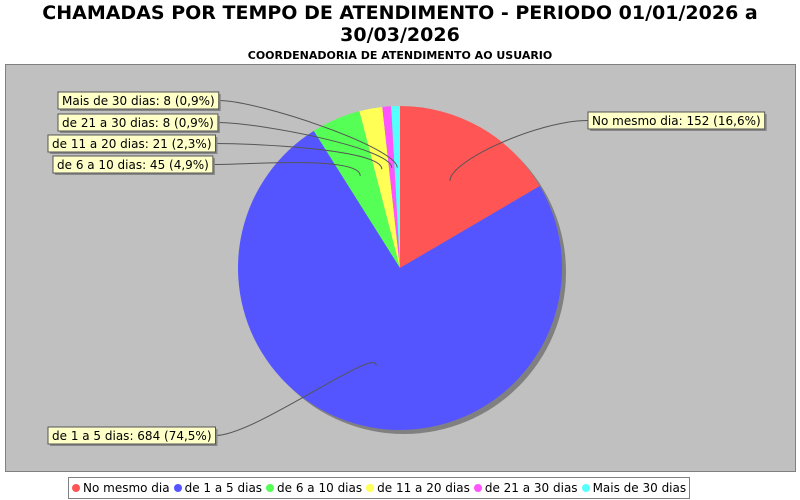 The image size is (800, 500). I want to click on legend-item: de 11 a 20 dias, so click(418, 488).